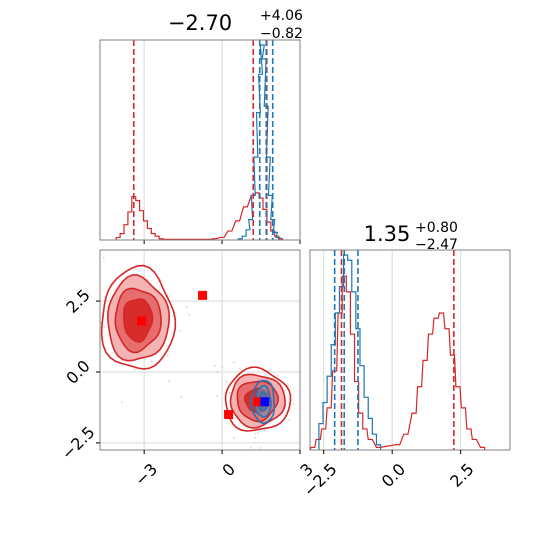 Image resolution: width=550 pixels, height=554 pixels. What do you see at coordinates (77, 300) in the screenshot?
I see `joint-y-tick-label: 2.5` at bounding box center [77, 300].